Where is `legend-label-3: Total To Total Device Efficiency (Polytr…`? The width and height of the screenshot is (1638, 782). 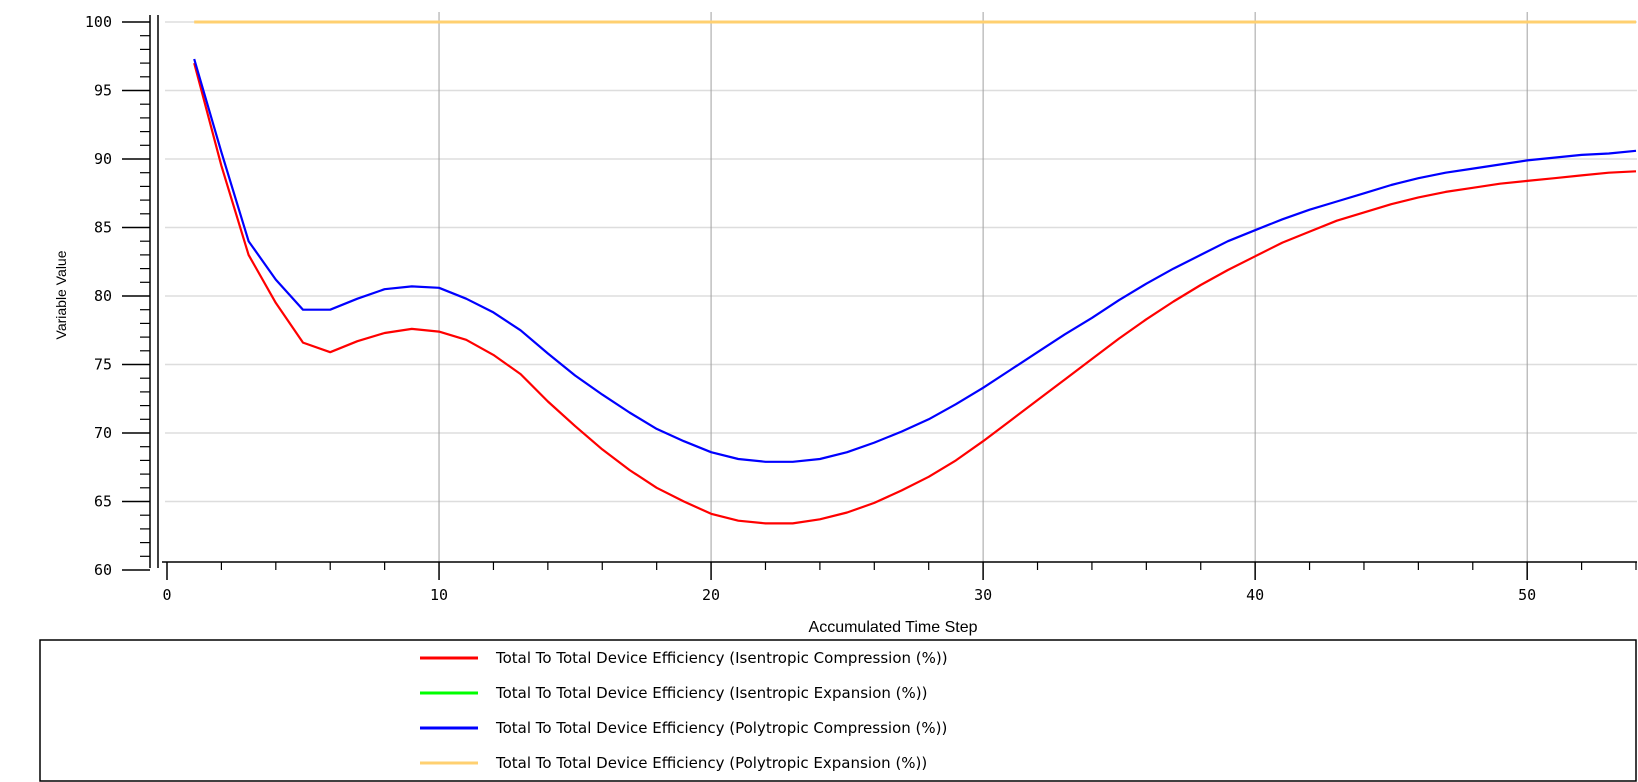
legend-label-3: Total To Total Device Efficiency (Polytr… is located at coordinates (711, 763).